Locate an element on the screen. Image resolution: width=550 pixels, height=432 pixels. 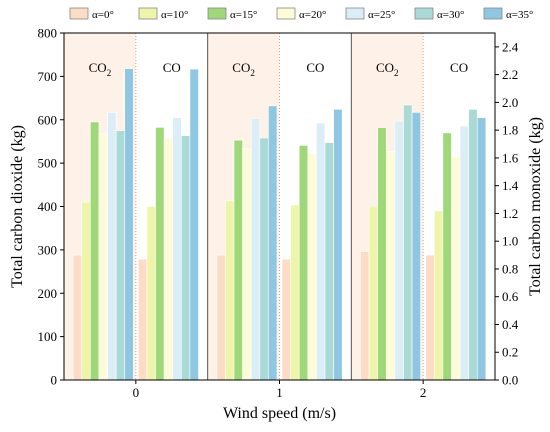
legend-label: α=20° is located at coordinates (312, 15).